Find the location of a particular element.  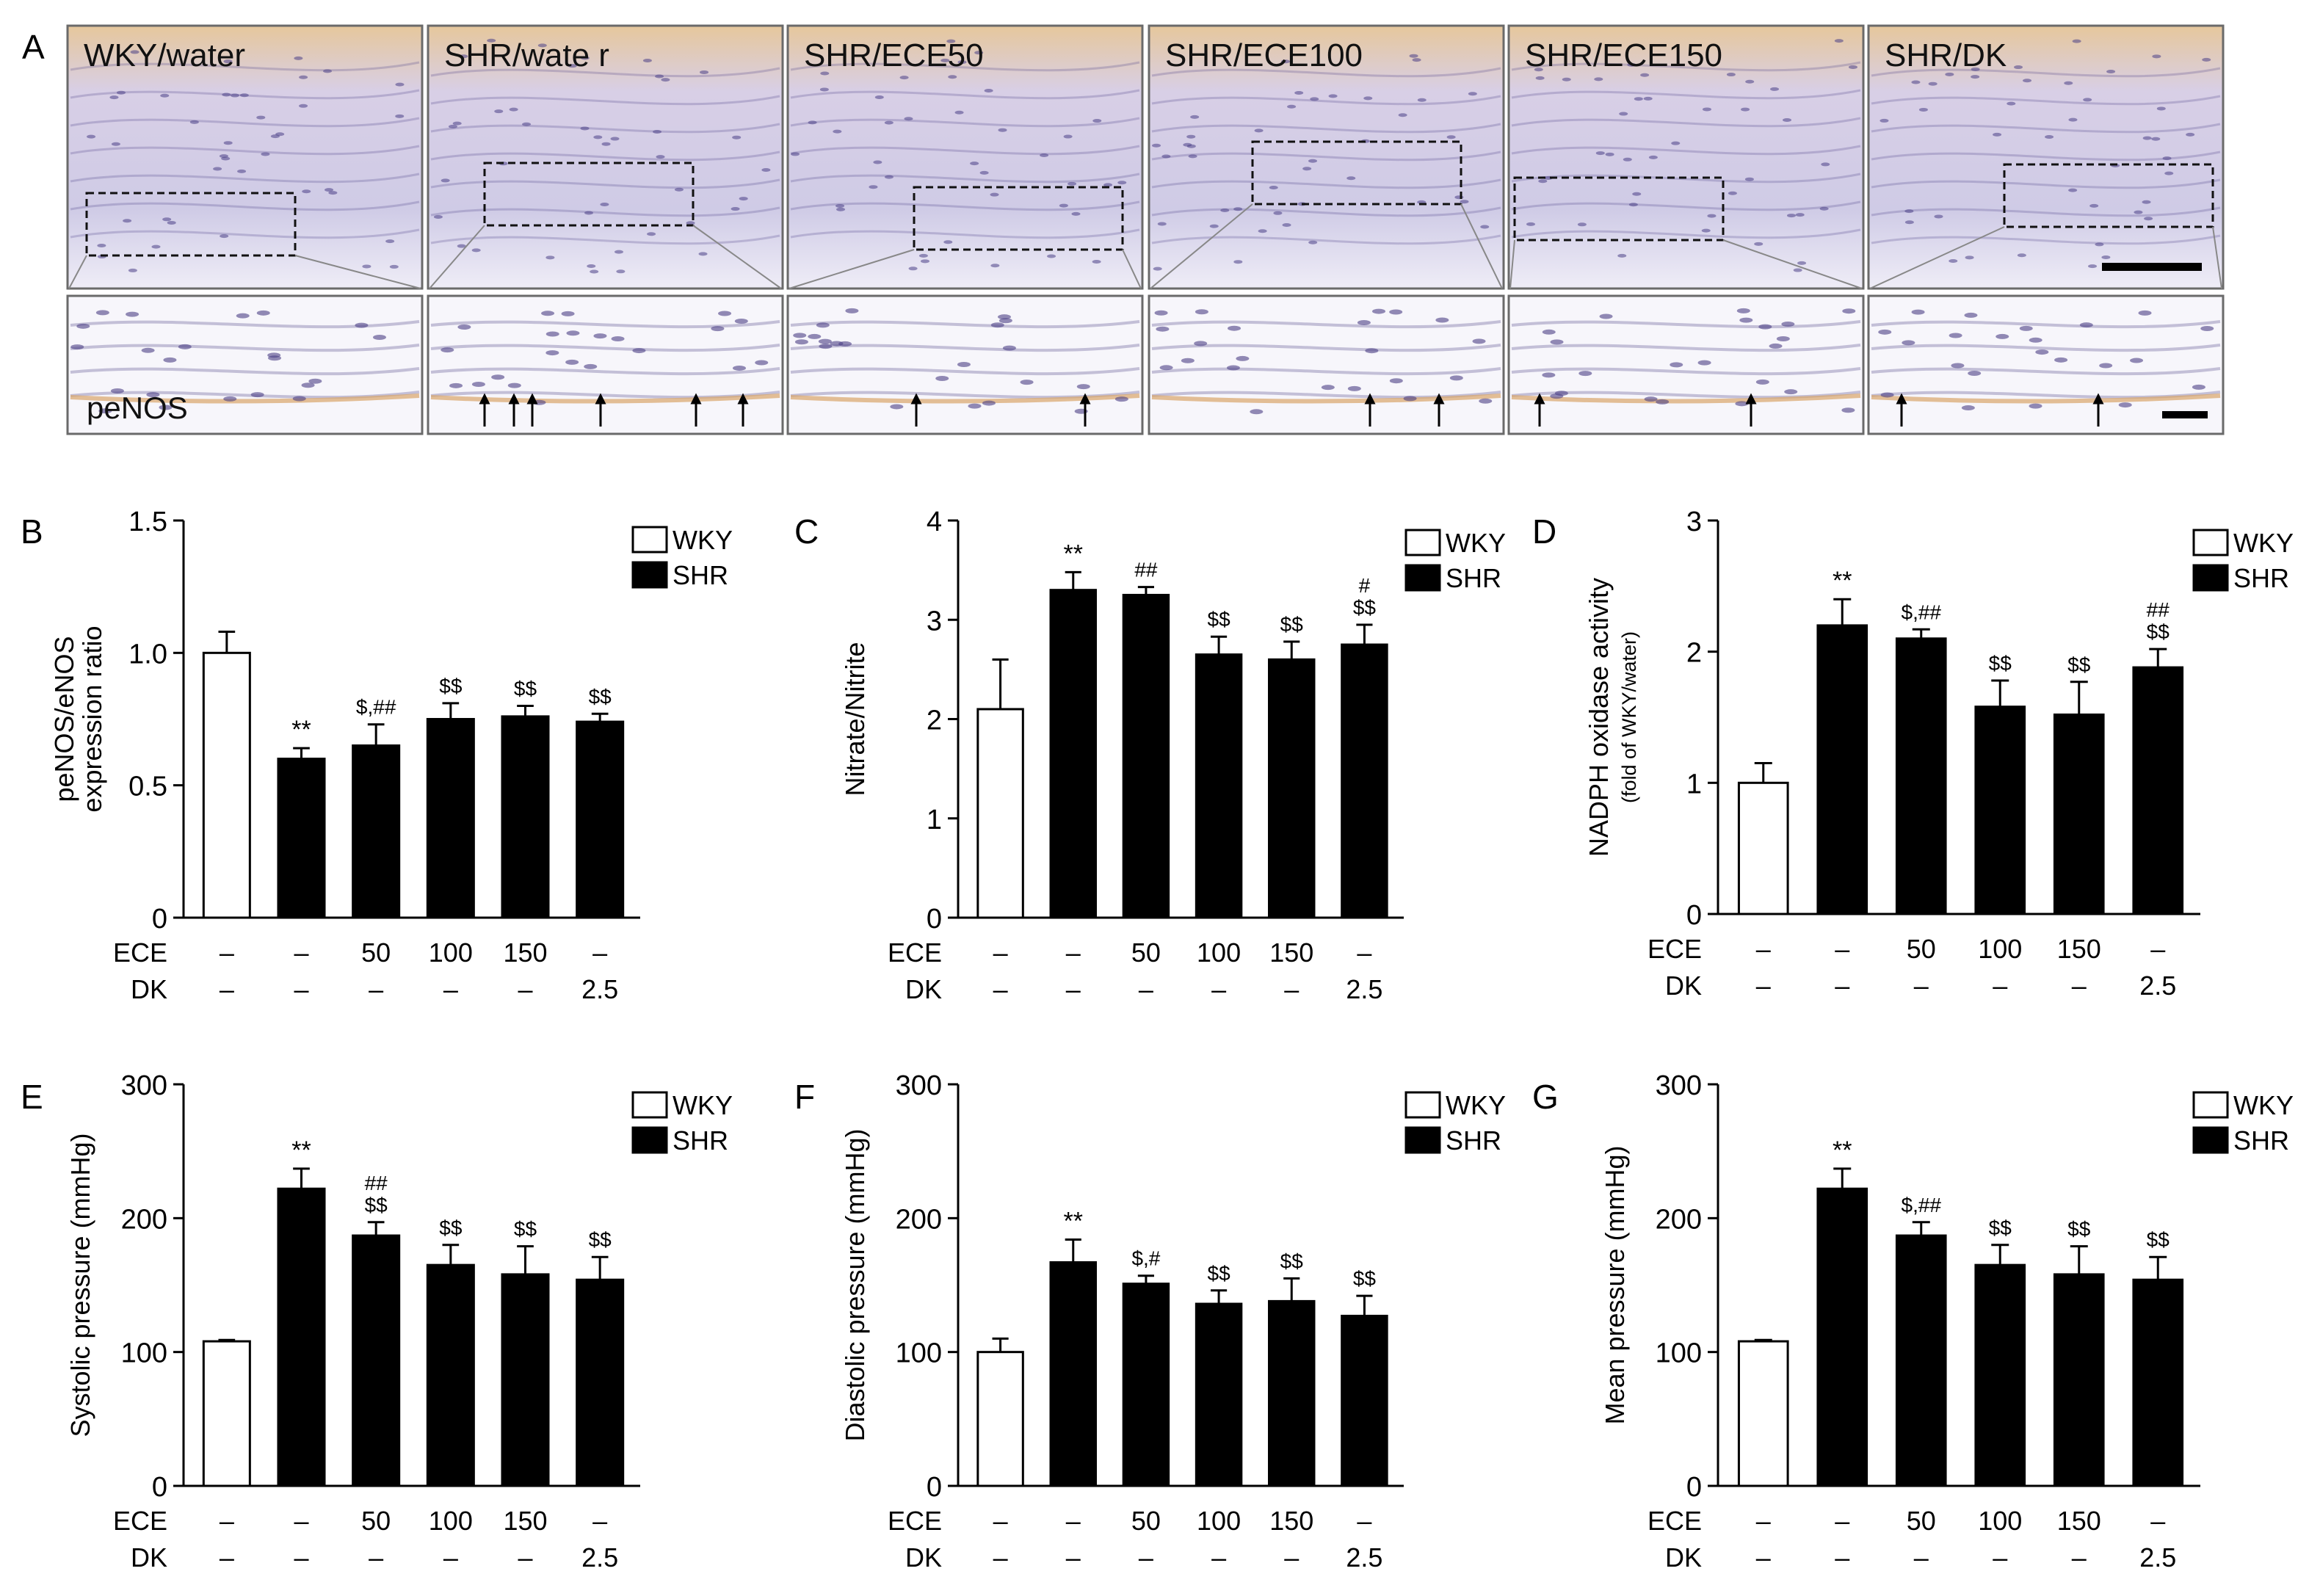

tile-label: SHR/DK is located at coordinates (1946, 55).